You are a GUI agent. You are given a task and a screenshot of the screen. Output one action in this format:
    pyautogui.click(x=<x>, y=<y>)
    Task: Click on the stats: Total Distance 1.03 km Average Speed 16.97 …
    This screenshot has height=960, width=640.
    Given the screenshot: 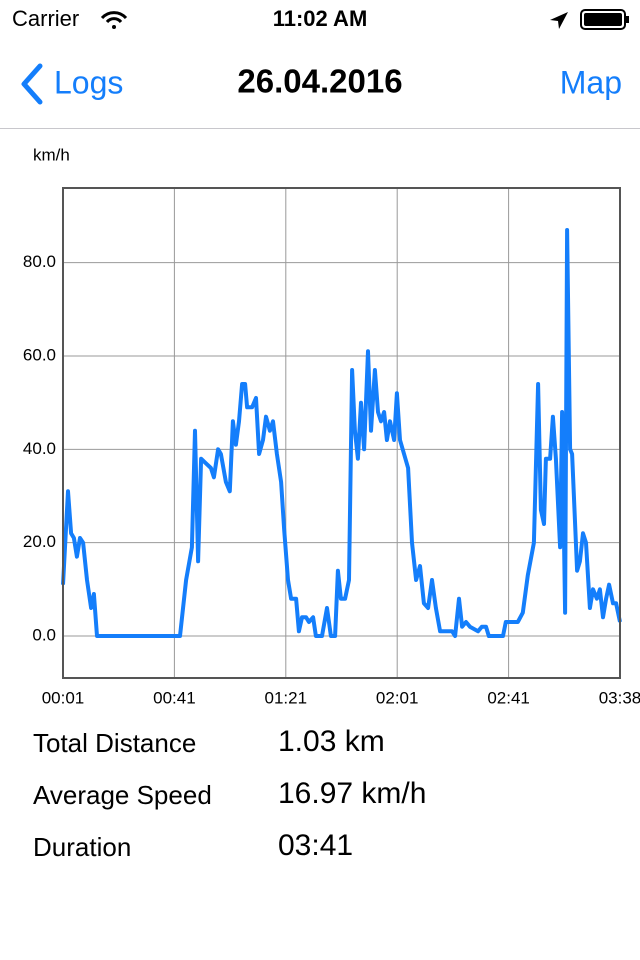 What is the action you would take?
    pyautogui.click(x=229, y=793)
    